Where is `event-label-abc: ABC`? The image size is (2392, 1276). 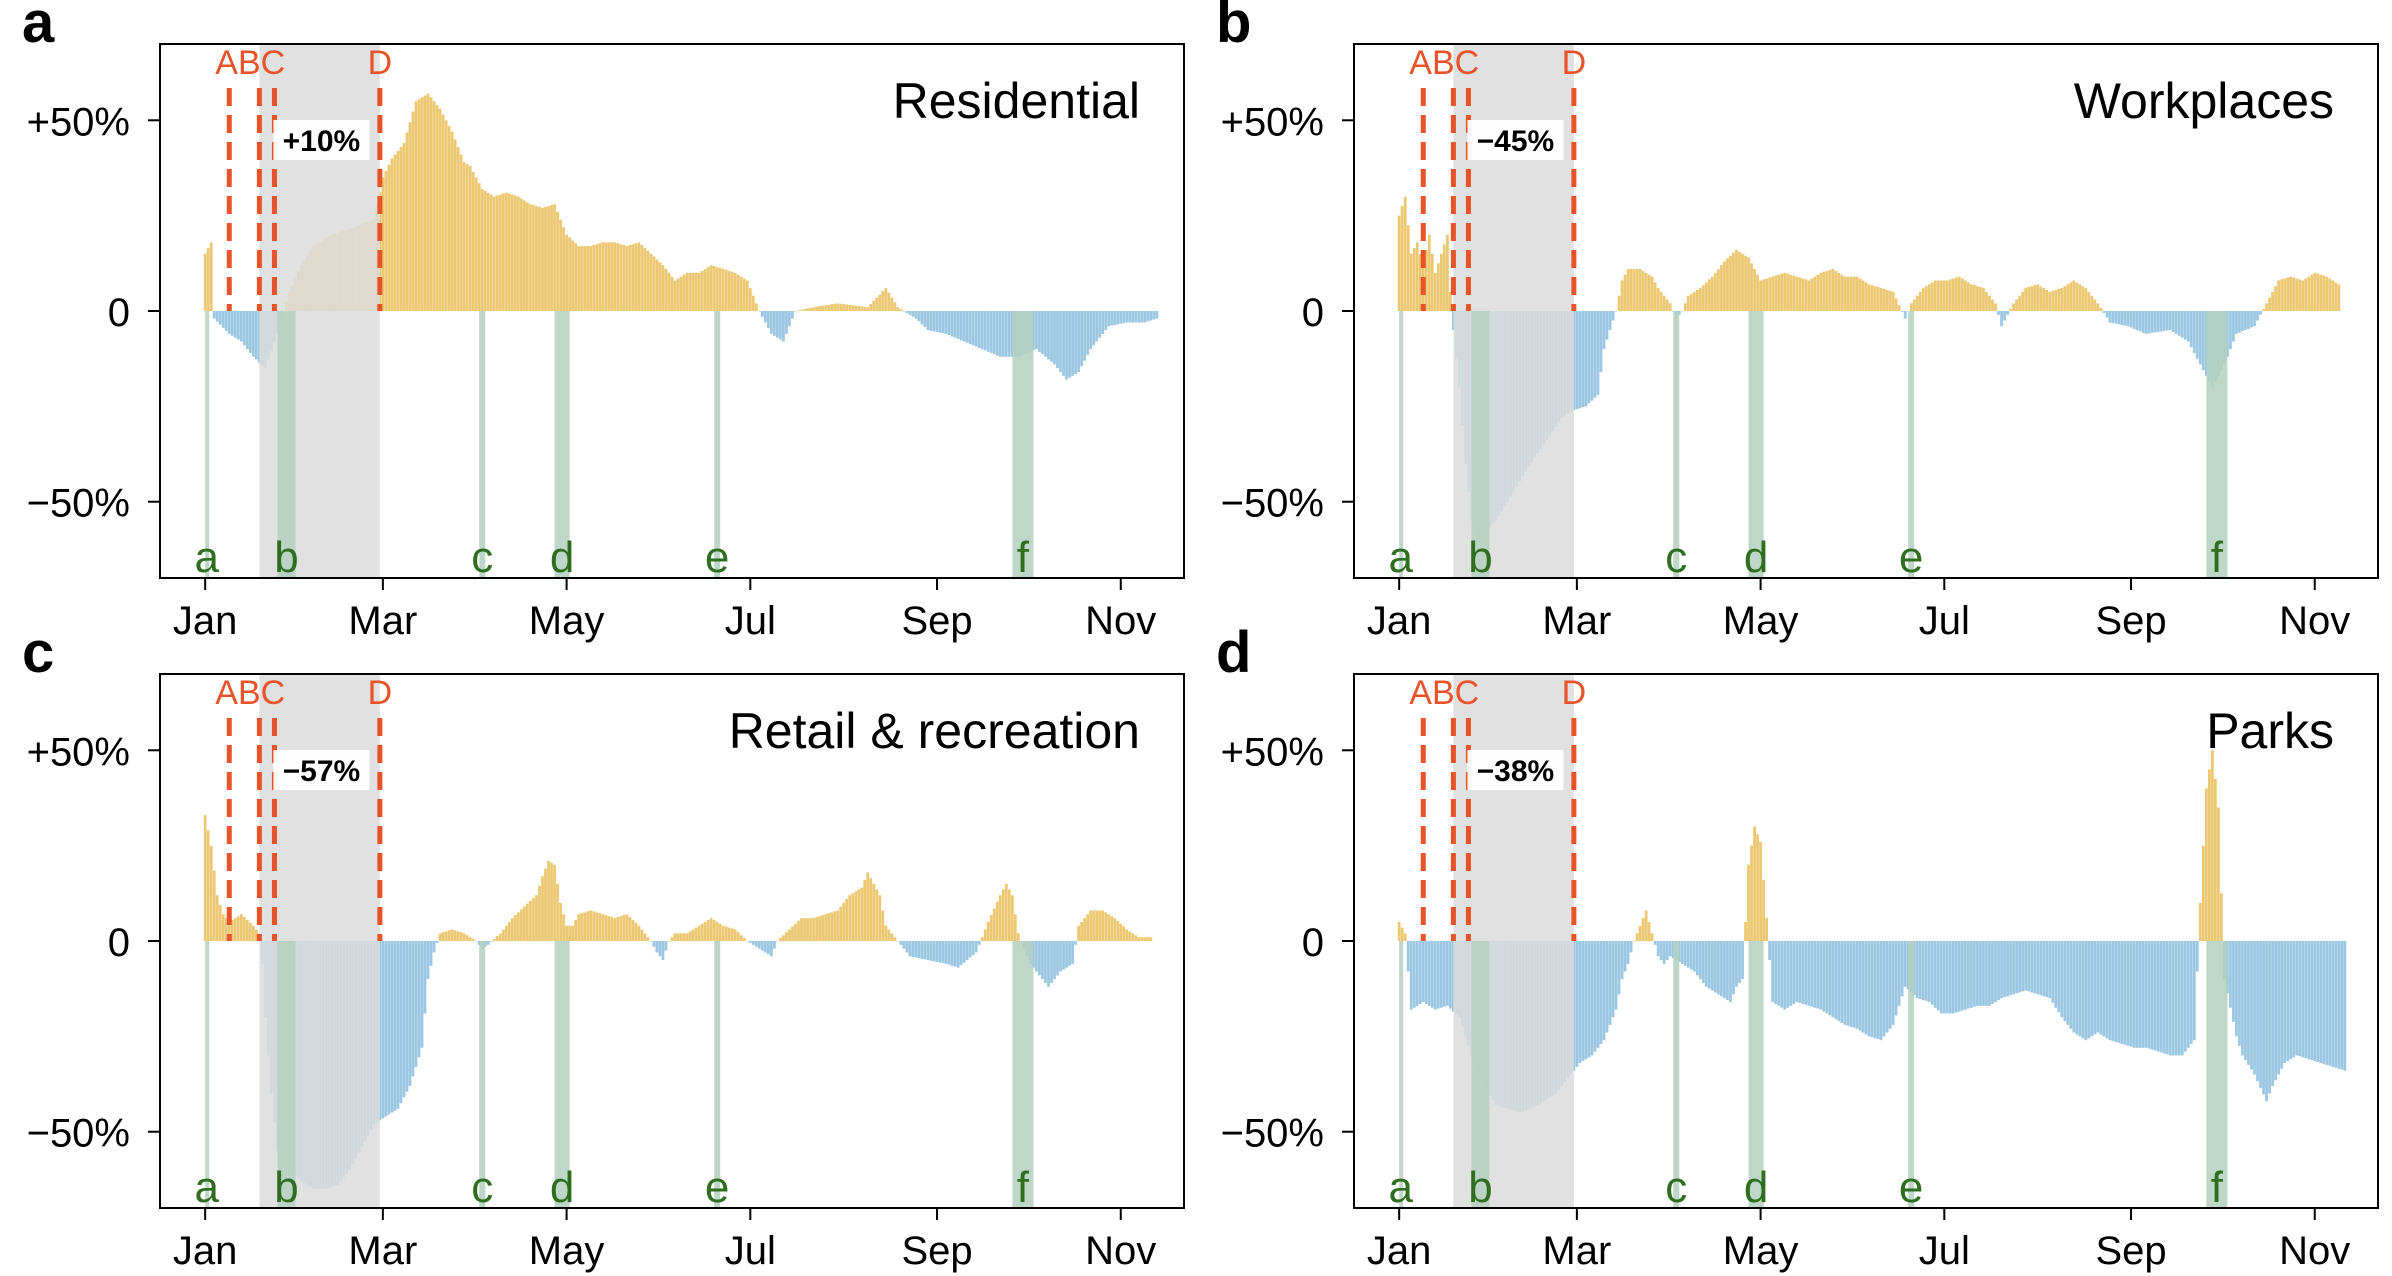
event-label-abc: ABC is located at coordinates (250, 63).